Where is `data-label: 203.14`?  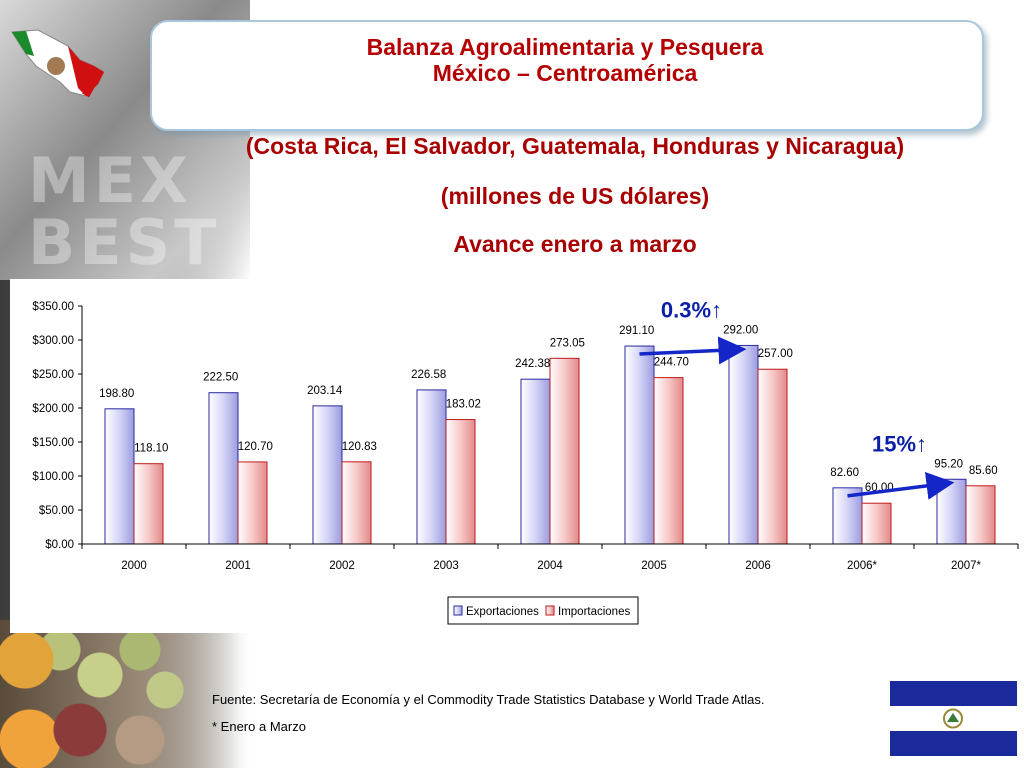
data-label: 203.14 is located at coordinates (325, 391).